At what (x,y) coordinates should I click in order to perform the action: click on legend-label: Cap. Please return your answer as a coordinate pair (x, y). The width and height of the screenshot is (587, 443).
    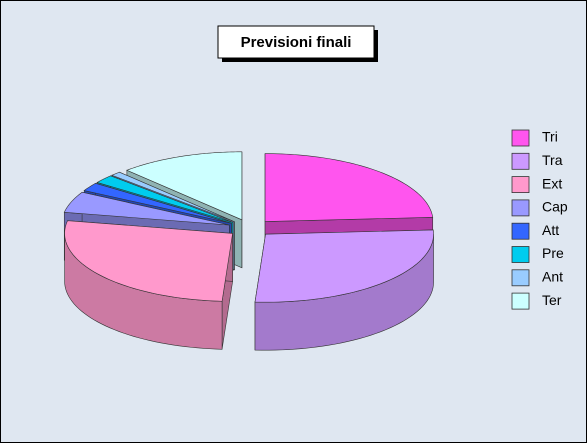
    Looking at the image, I should click on (555, 207).